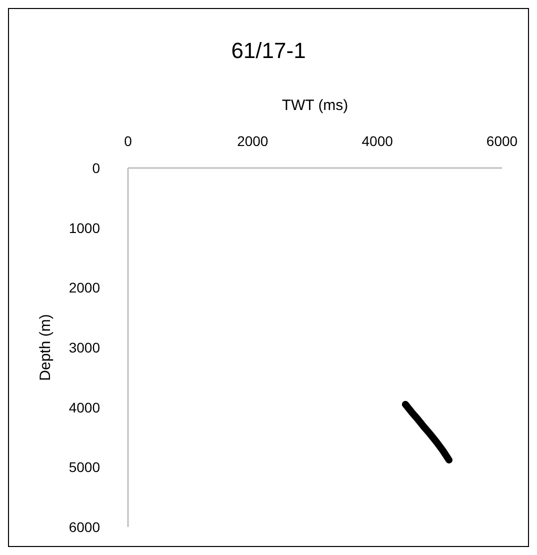 This screenshot has height=555, width=537. I want to click on y-tick-label: 1000, so click(84, 228).